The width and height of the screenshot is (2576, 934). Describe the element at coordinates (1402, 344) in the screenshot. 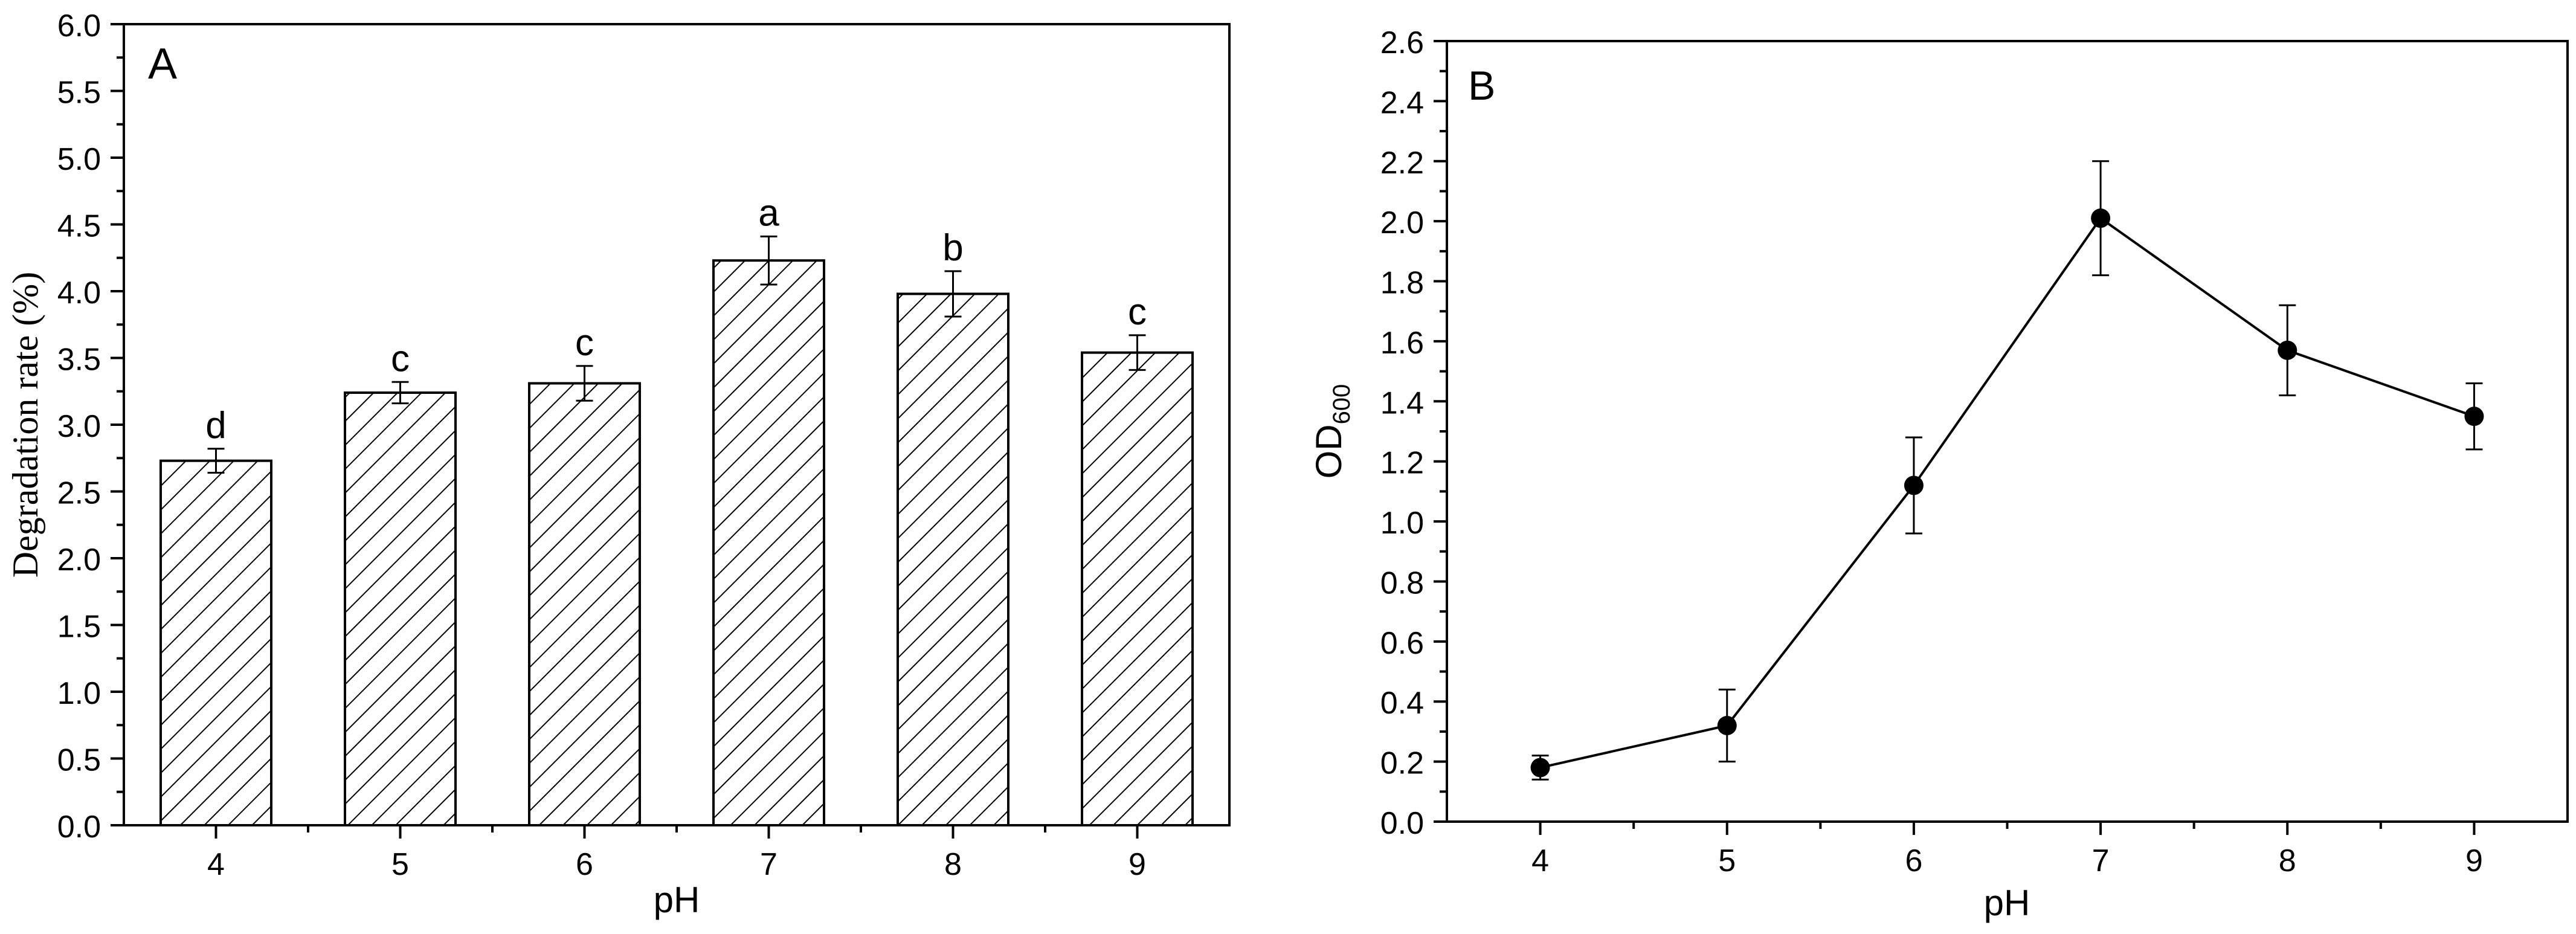

I see `panel-b-y-tick-label: 1.6` at that location.